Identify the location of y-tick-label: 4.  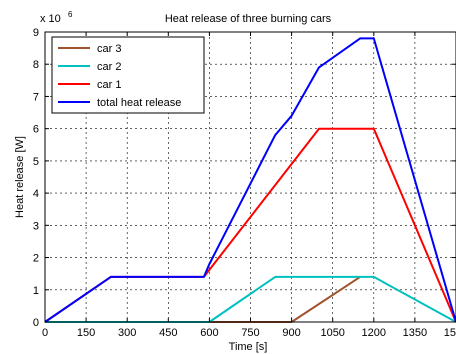
(36, 194).